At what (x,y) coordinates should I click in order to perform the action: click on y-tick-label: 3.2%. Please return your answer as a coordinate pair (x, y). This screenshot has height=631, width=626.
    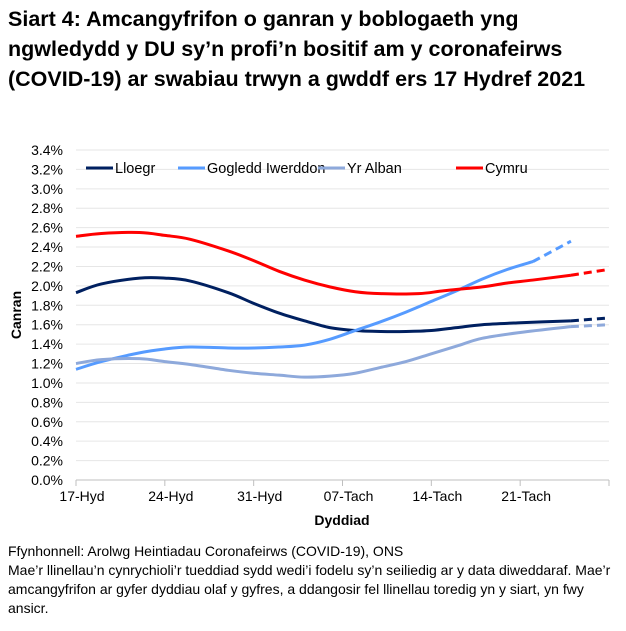
    Looking at the image, I should click on (47, 169).